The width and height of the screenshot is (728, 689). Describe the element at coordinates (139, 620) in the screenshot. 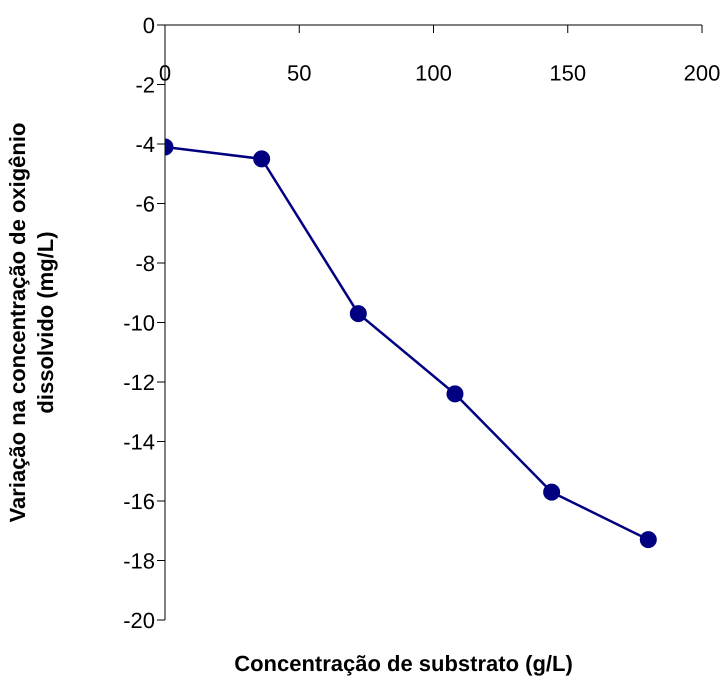

I see `y-tick-label: -20` at that location.